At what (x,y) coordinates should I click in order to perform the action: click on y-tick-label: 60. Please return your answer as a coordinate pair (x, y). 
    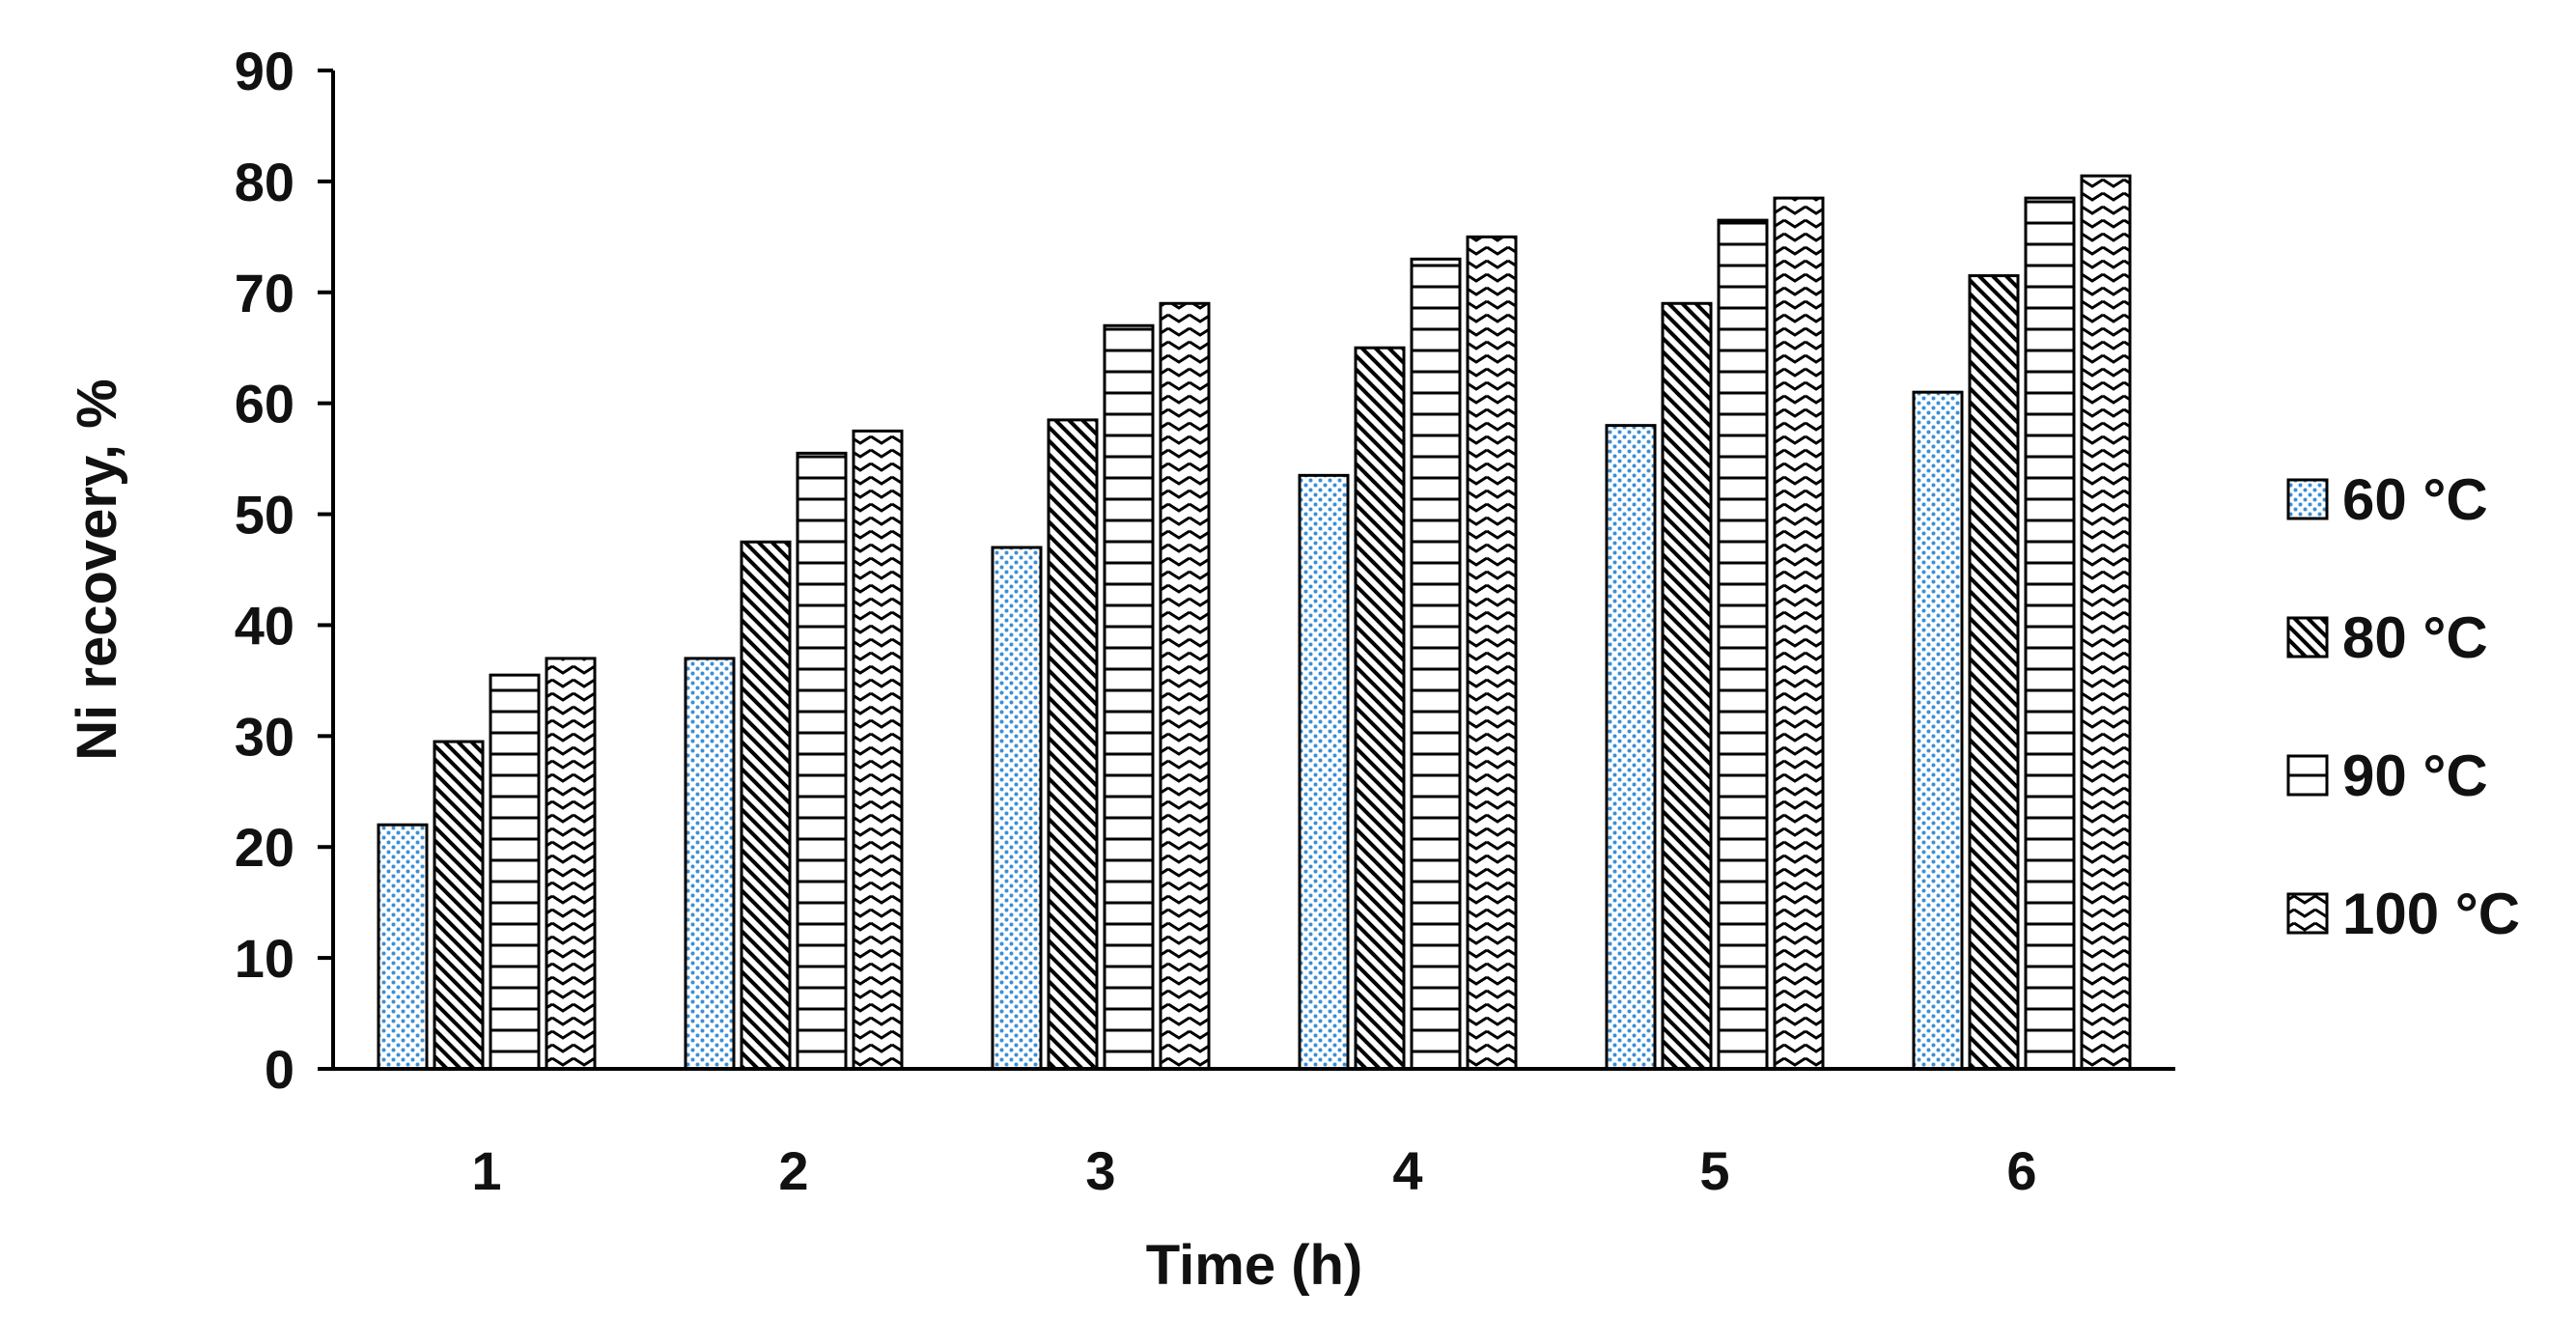
    Looking at the image, I should click on (265, 404).